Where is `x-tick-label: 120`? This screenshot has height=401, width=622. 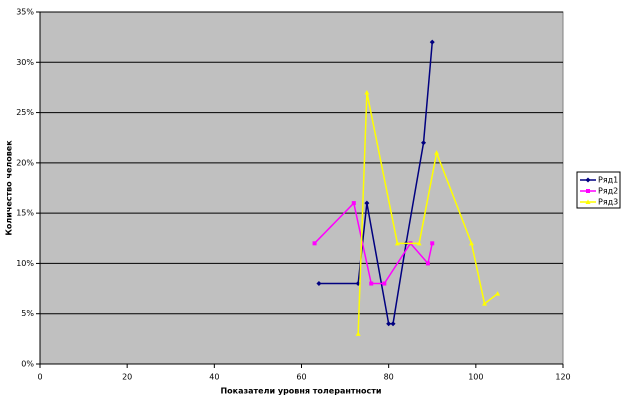 x-tick-label: 120 is located at coordinates (562, 377).